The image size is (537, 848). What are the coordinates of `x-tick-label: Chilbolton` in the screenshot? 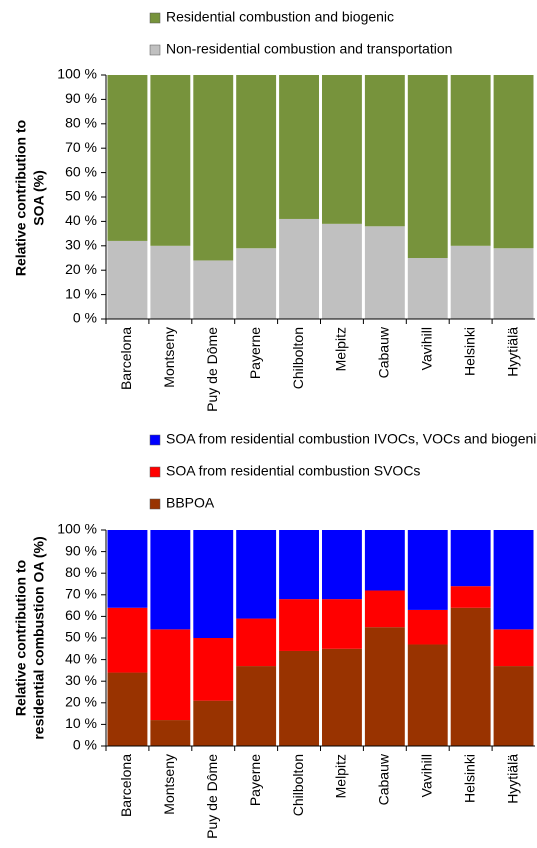 It's located at (298, 358).